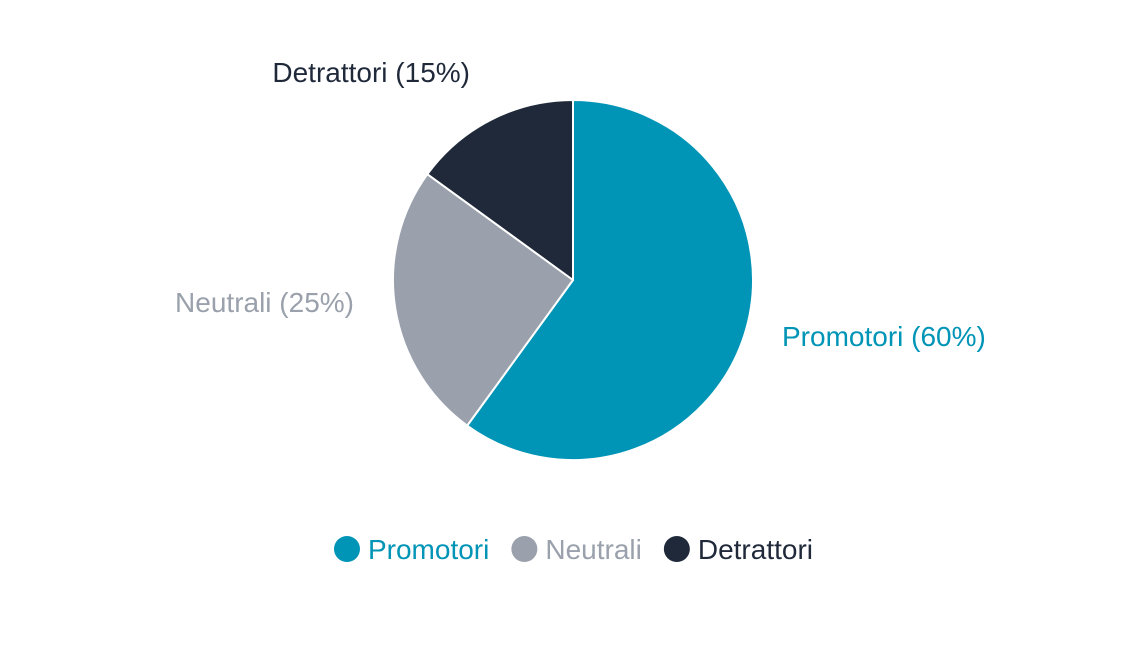 The height and width of the screenshot is (648, 1147). Describe the element at coordinates (755, 549) in the screenshot. I see `legend-label-detrattori: Detrattori` at that location.